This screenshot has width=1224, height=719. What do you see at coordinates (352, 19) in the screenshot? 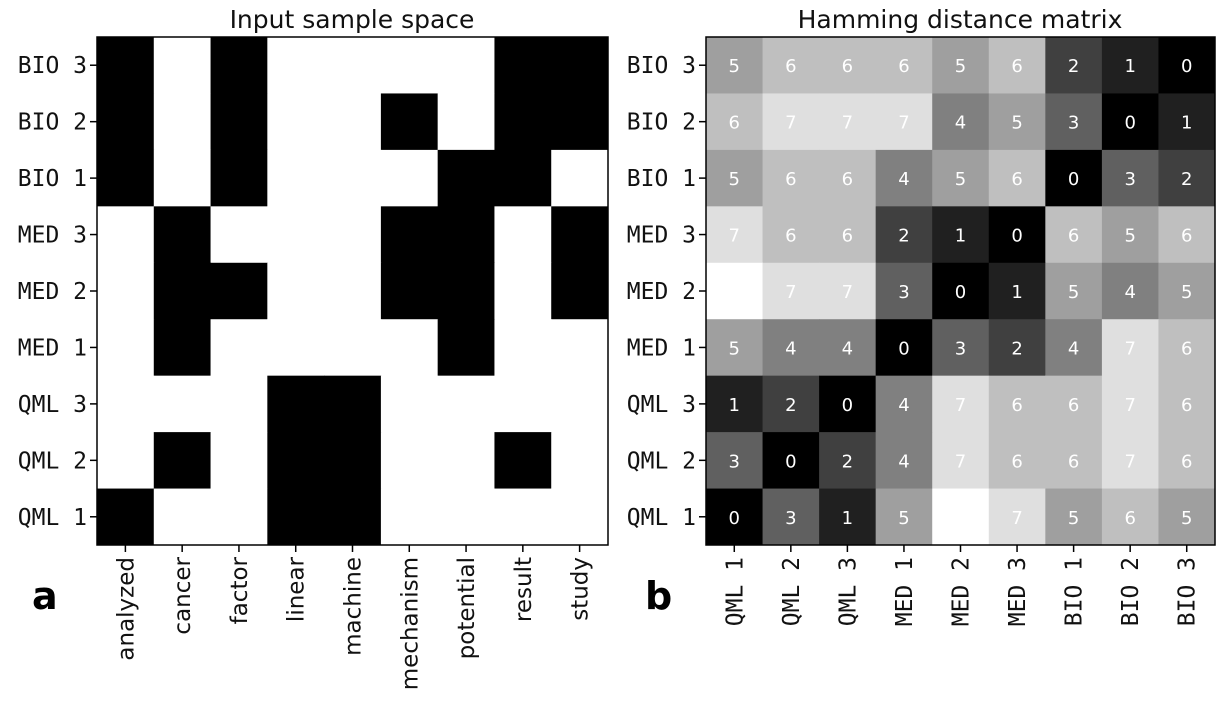
I see `input-sample-space-title: Input sample space` at bounding box center [352, 19].